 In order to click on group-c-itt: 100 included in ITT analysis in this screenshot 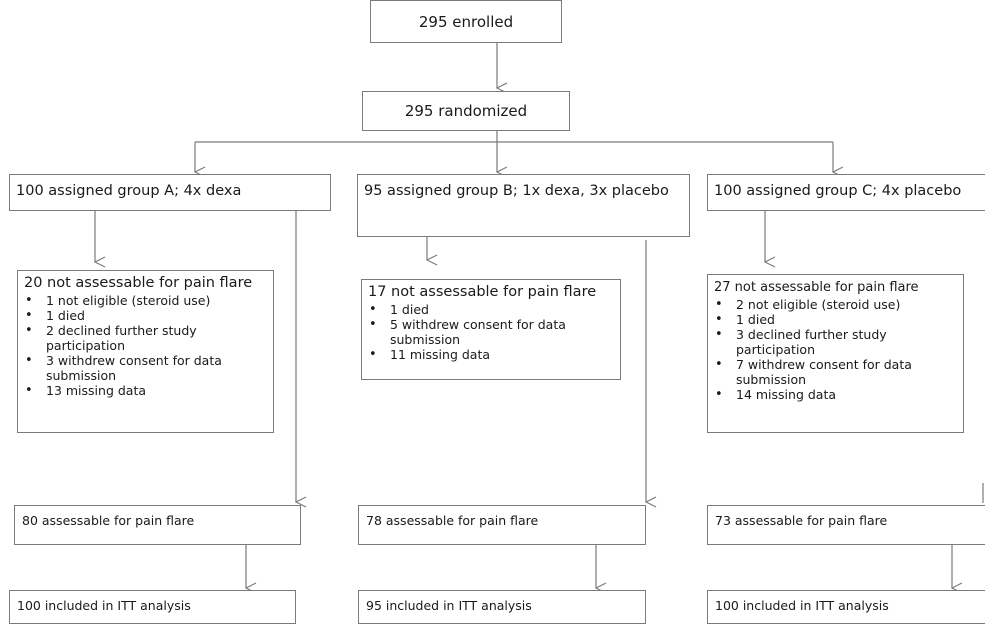, I will do `click(802, 605)`.